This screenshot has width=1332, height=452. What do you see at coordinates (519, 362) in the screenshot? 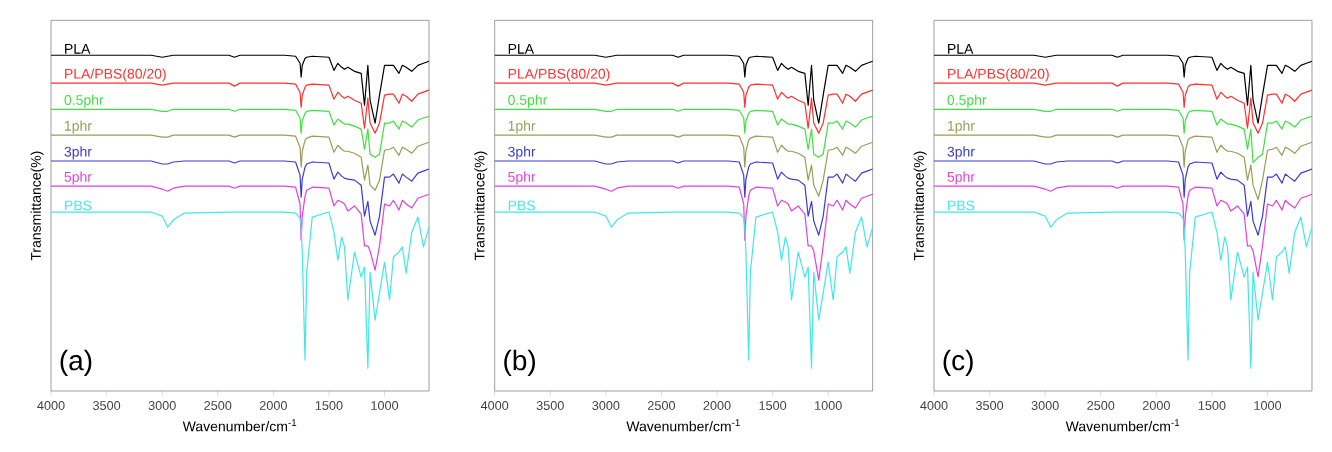
I see `annotation: (b)` at bounding box center [519, 362].